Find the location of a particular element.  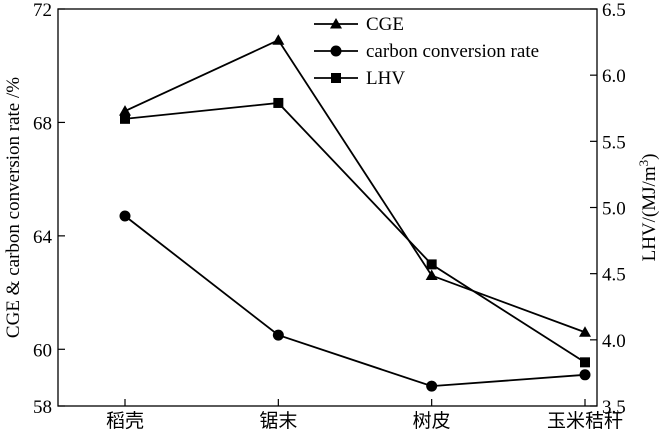

legend-entry: CGE is located at coordinates (359, 24).